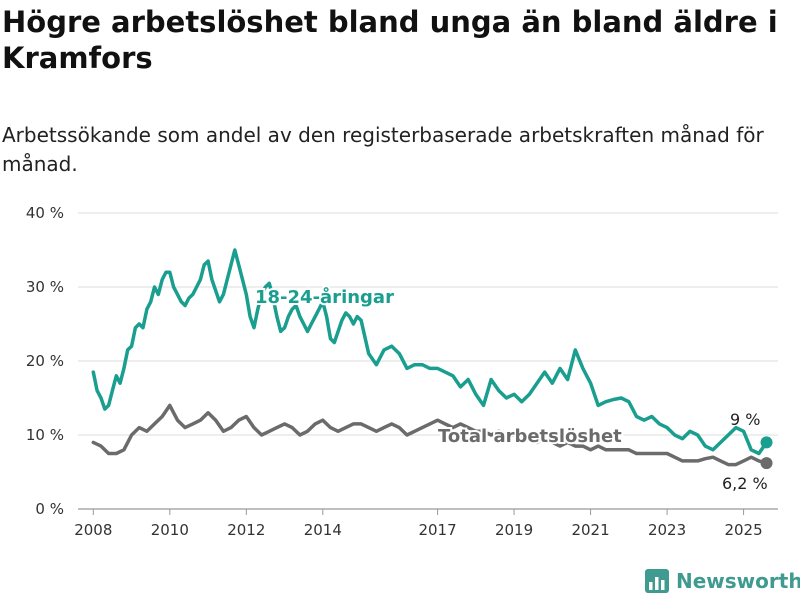  Describe the element at coordinates (745, 483) in the screenshot. I see `end-value-label-total: 6,2 %` at that location.